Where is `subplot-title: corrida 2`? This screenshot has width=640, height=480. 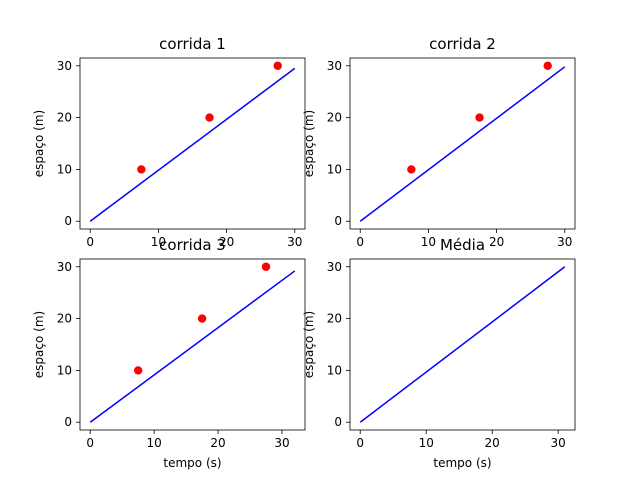
subplot-title: corrida 2 is located at coordinates (462, 44).